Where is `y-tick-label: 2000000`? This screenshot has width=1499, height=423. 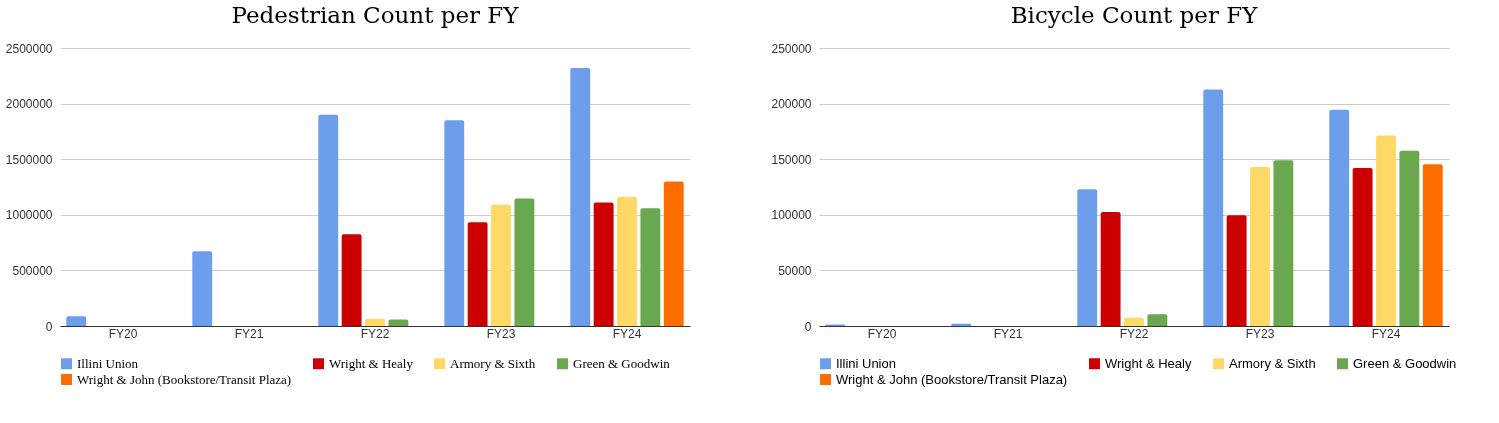
y-tick-label: 2000000 is located at coordinates (29, 104).